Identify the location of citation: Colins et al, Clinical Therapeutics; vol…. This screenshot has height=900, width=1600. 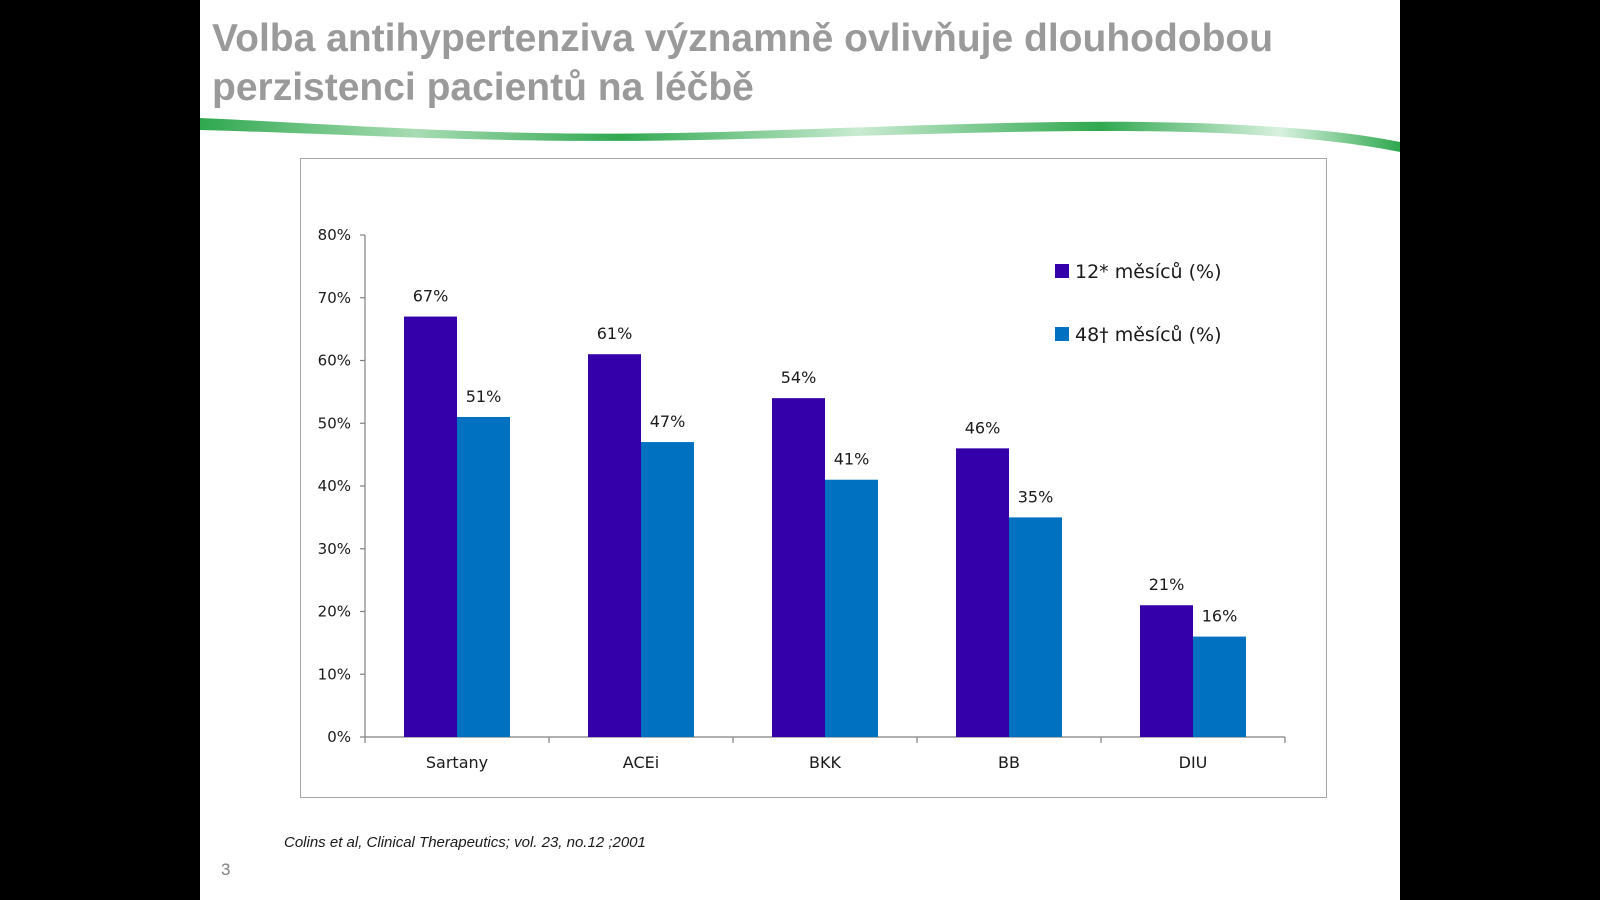
(465, 842).